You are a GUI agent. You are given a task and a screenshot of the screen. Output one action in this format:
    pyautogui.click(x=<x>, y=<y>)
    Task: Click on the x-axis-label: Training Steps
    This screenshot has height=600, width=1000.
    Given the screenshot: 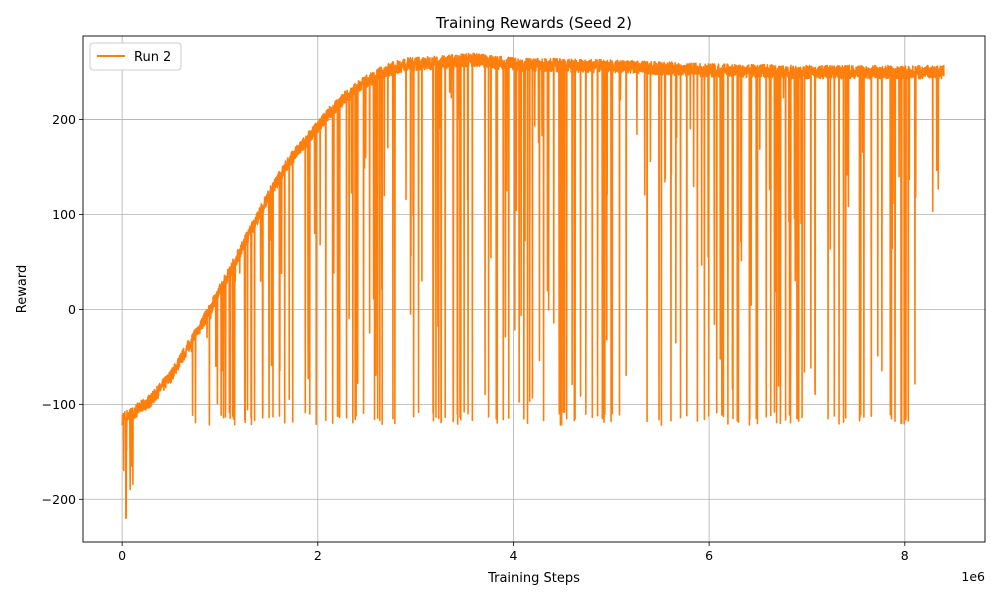 What is the action you would take?
    pyautogui.click(x=533, y=578)
    